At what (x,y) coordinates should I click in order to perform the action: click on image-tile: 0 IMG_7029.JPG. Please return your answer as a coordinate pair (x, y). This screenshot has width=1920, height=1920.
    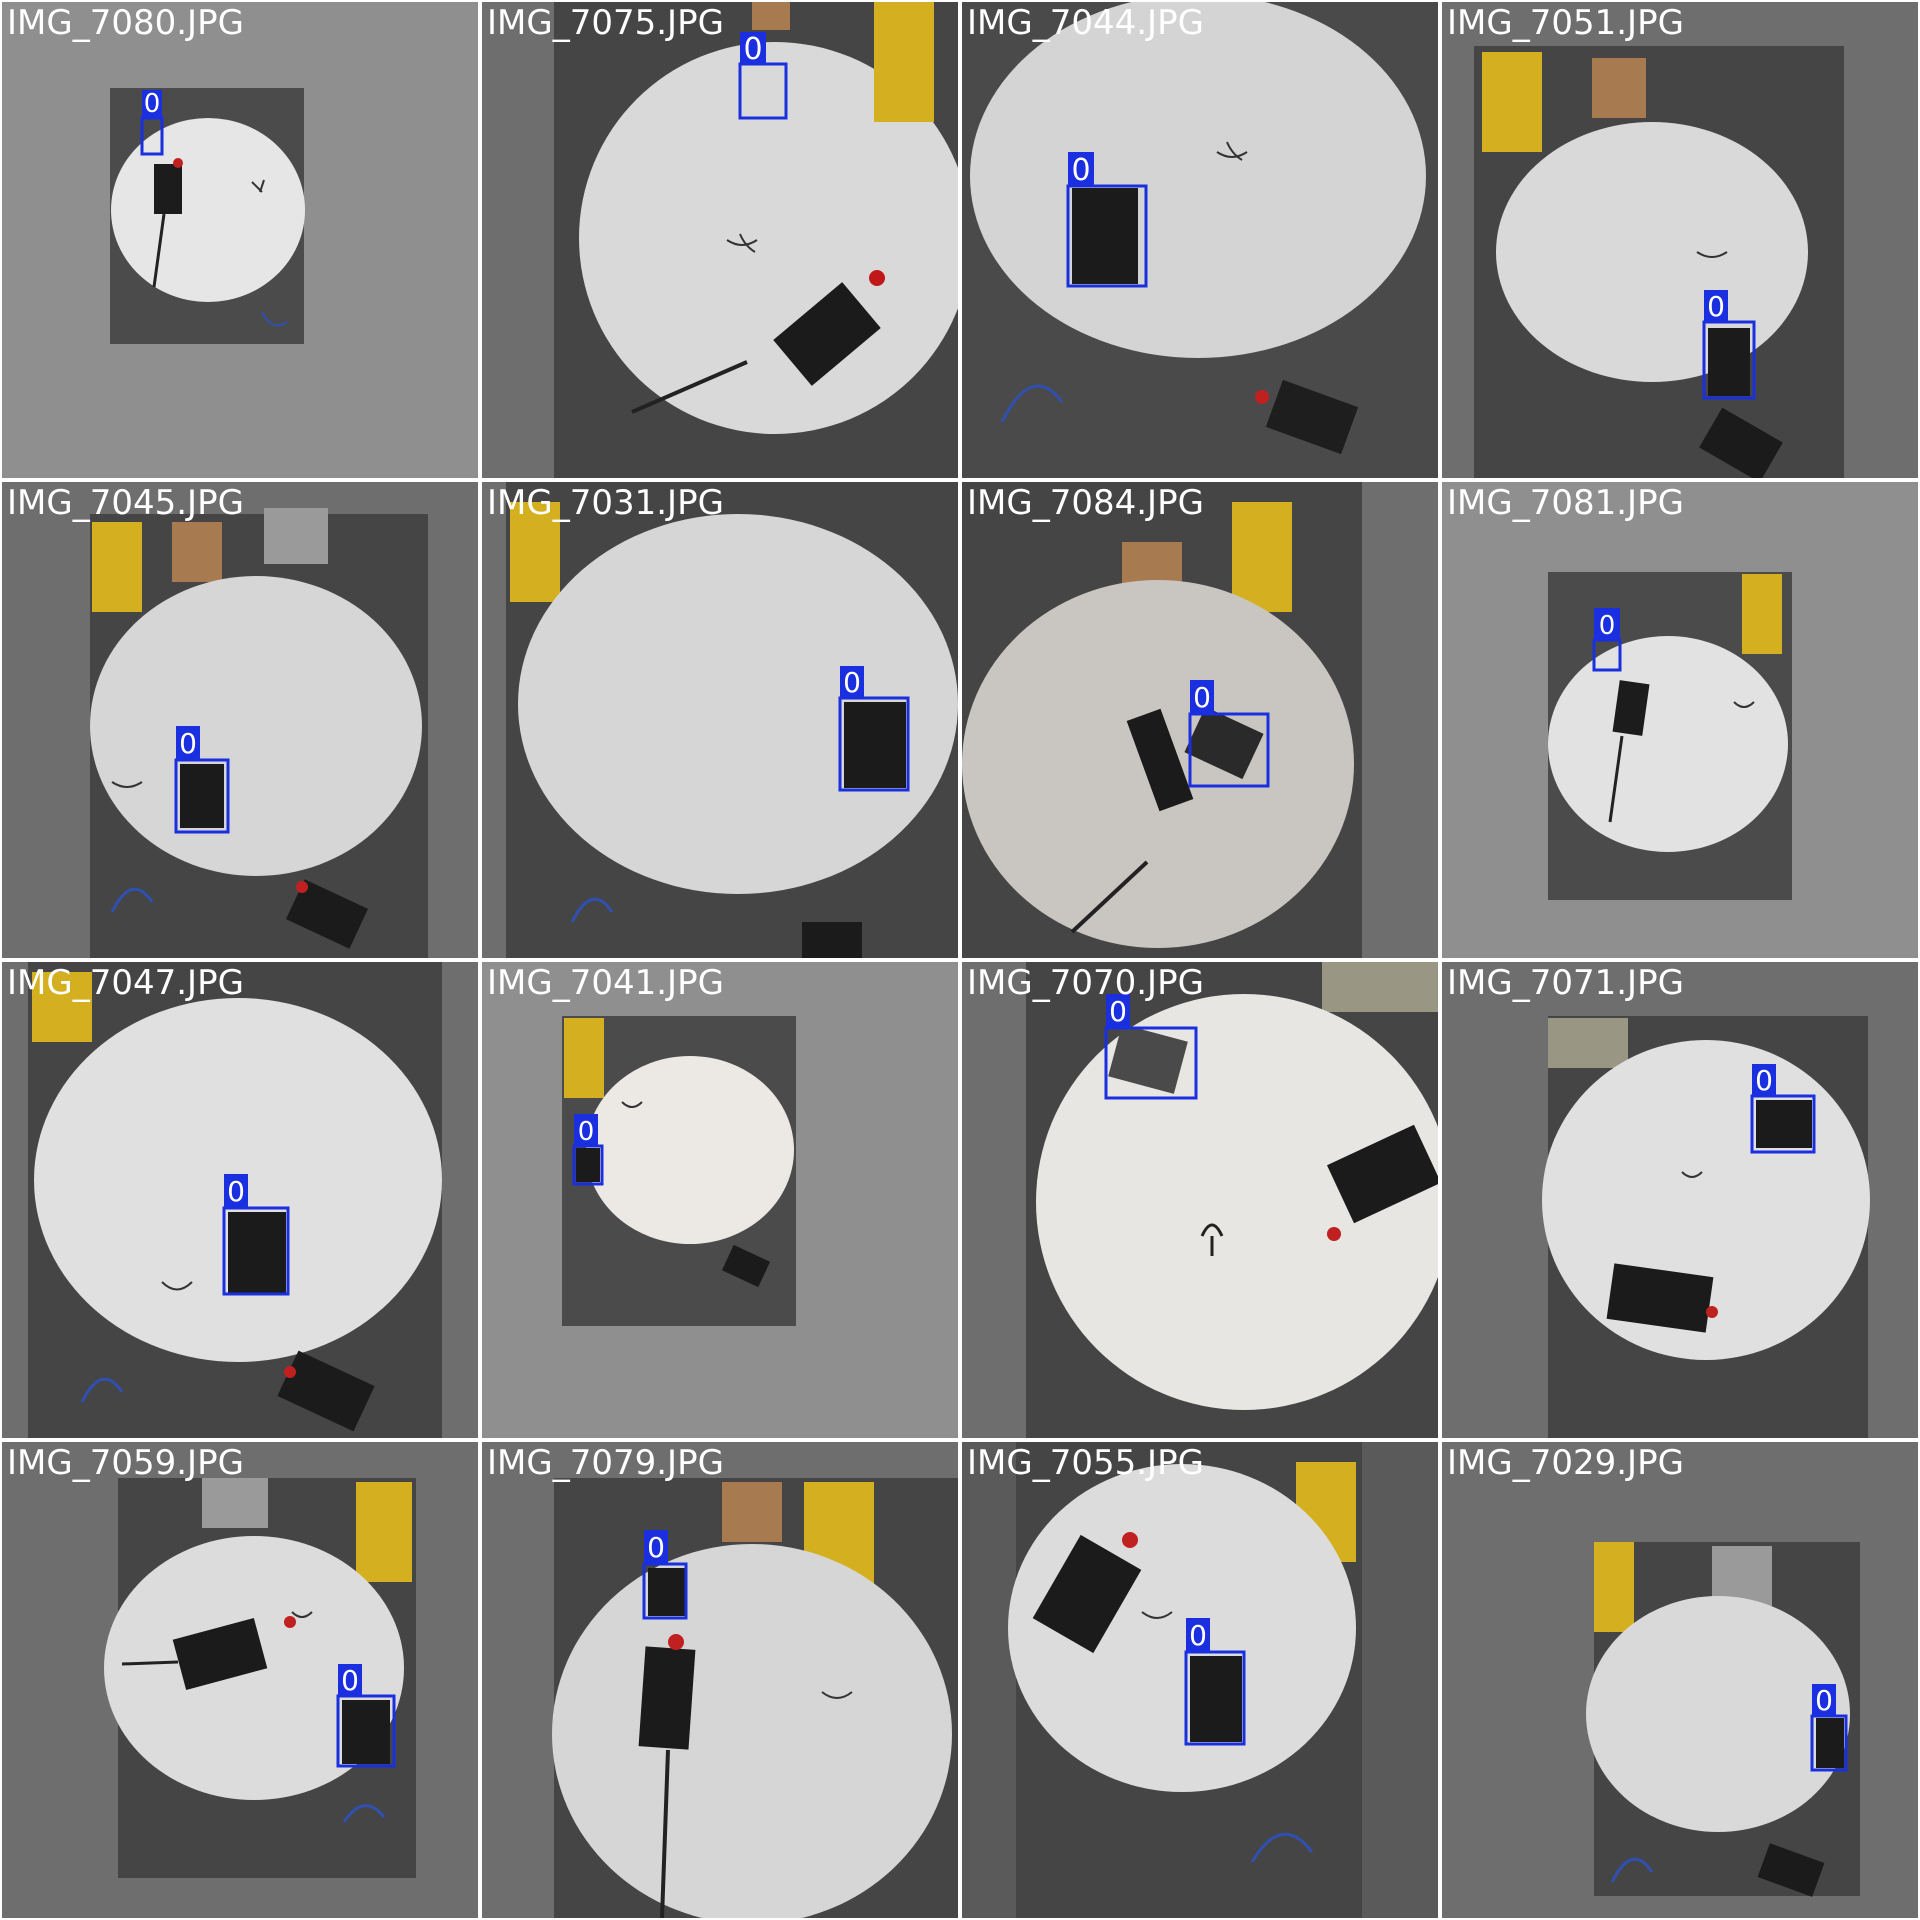
    Looking at the image, I should click on (1680, 1680).